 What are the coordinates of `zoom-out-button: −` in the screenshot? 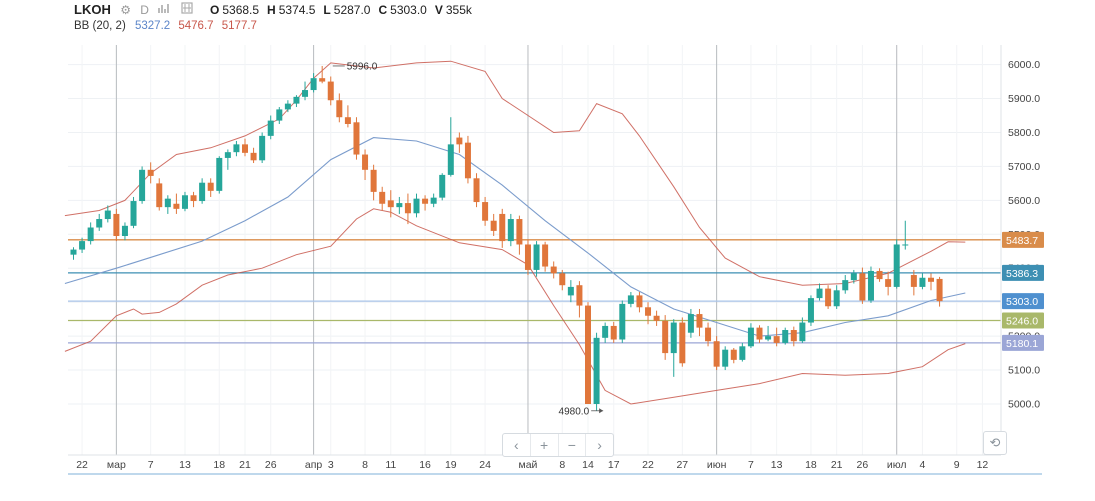 It's located at (573, 445).